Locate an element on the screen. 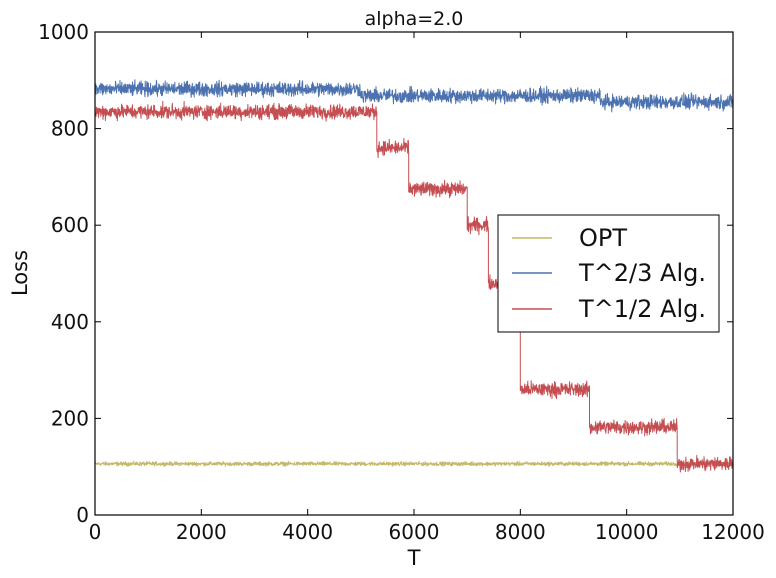  legend-label-t23: T^2/3 Alg. is located at coordinates (642, 273).